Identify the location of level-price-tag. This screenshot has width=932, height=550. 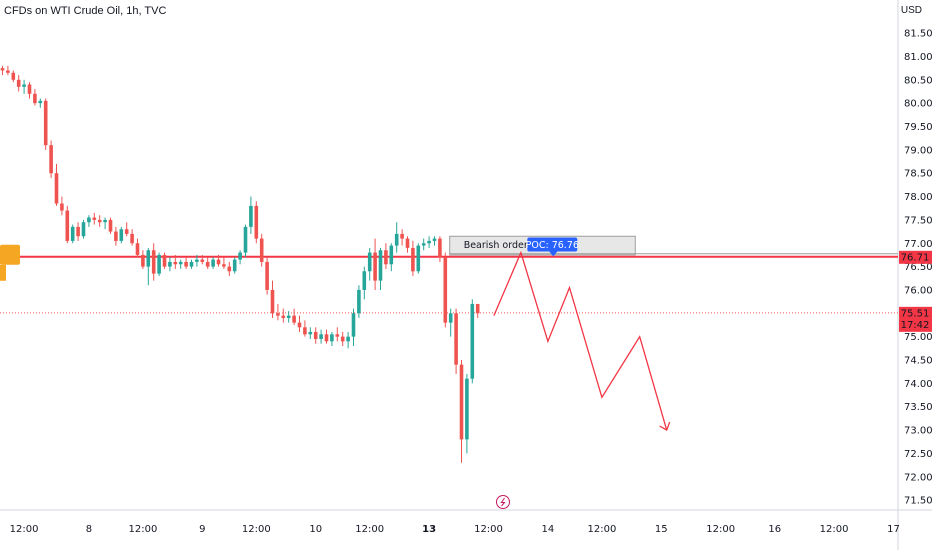
(915, 257).